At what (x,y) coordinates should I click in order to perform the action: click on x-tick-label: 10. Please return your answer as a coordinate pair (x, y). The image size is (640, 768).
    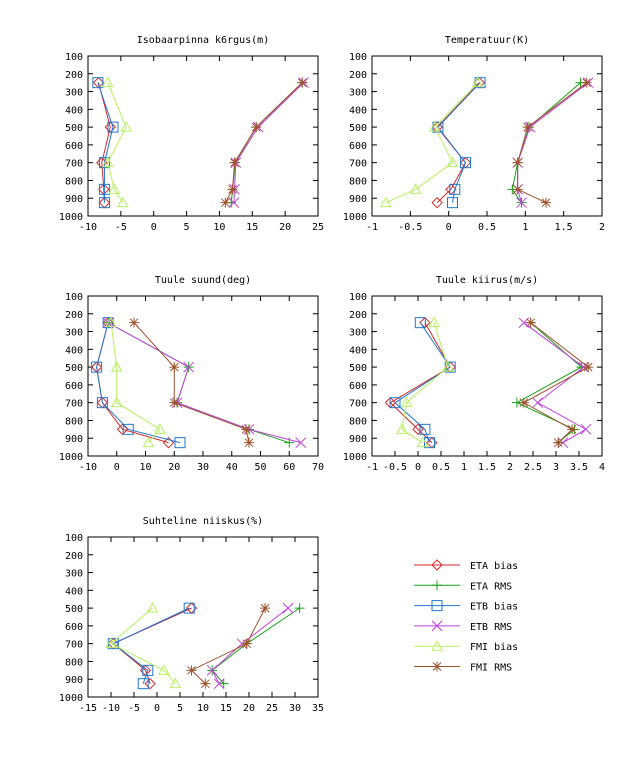
    Looking at the image, I should click on (145, 467).